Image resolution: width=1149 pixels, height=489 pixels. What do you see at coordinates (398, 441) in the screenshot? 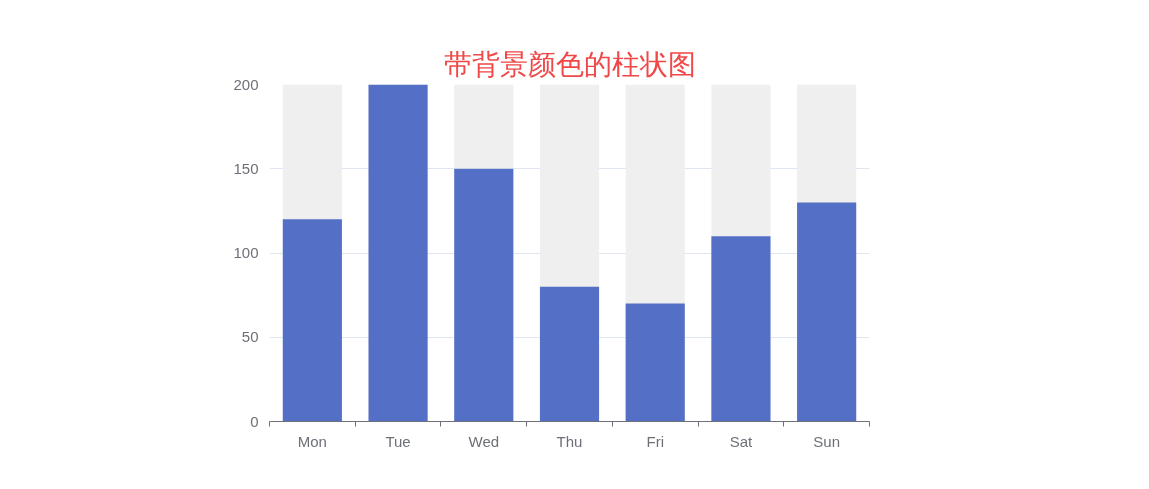
I see `x-tick-label: Tue` at bounding box center [398, 441].